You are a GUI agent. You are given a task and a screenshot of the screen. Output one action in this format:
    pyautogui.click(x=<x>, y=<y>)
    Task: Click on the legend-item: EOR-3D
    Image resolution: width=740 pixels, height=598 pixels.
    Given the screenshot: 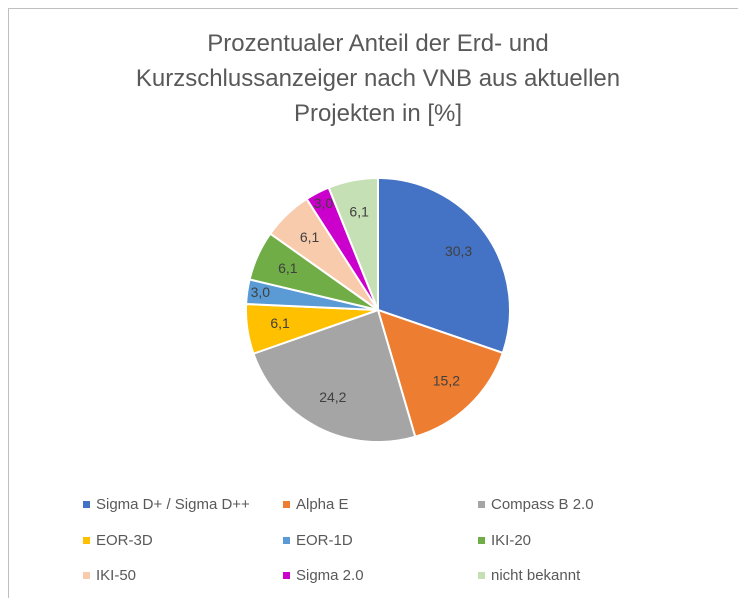 What is the action you would take?
    pyautogui.click(x=118, y=540)
    